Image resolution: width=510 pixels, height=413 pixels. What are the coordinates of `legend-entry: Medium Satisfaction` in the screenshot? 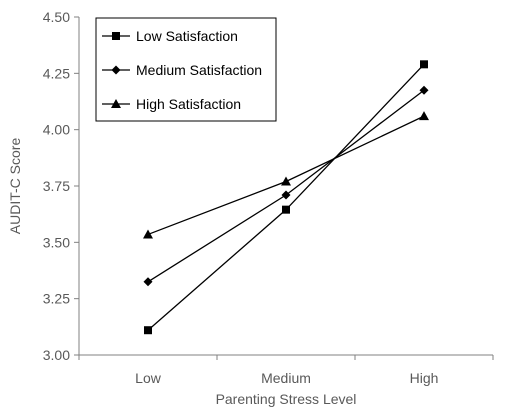 It's located at (182, 70).